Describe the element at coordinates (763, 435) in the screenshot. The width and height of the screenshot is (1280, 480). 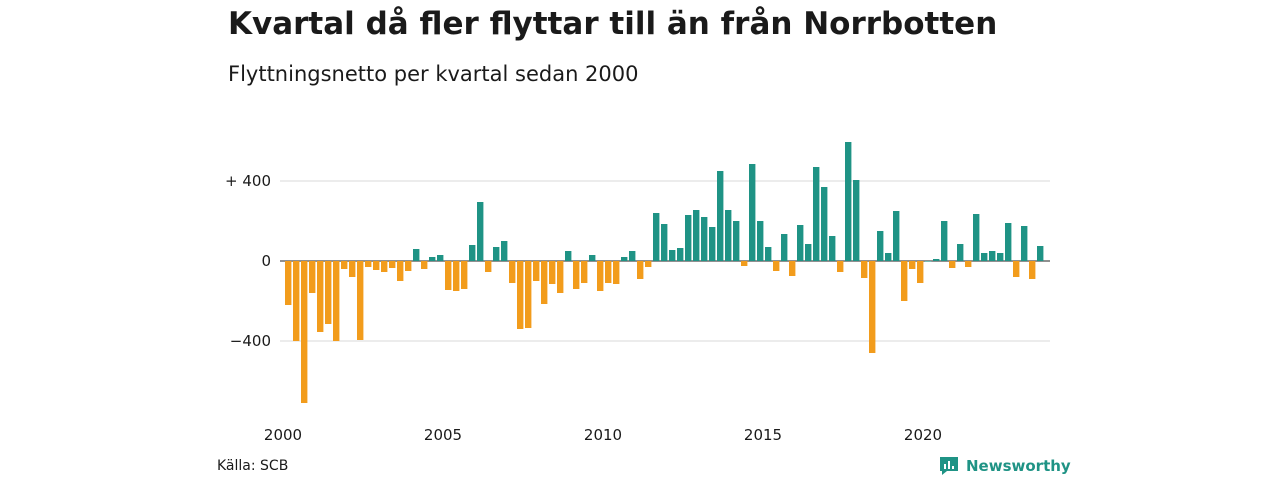
I see `x-tick-label: 2015` at that location.